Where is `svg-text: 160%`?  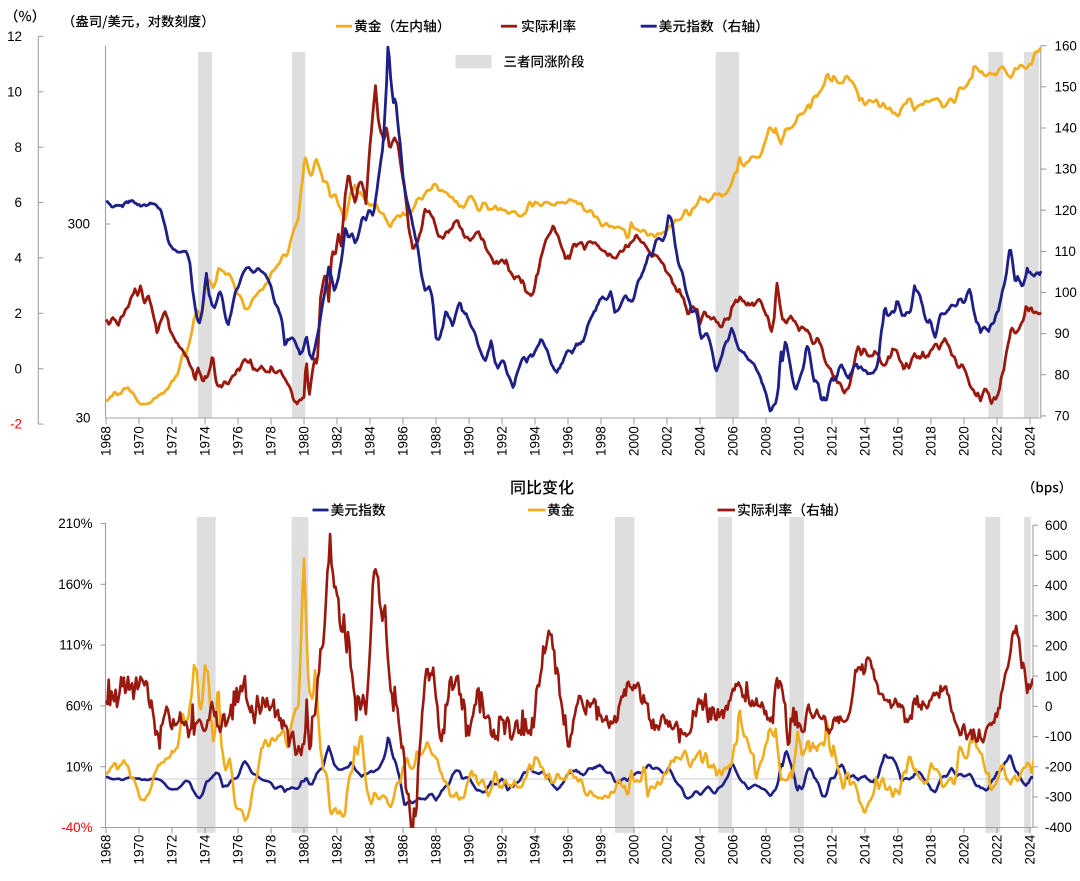
svg-text: 160% is located at coordinates (75, 584).